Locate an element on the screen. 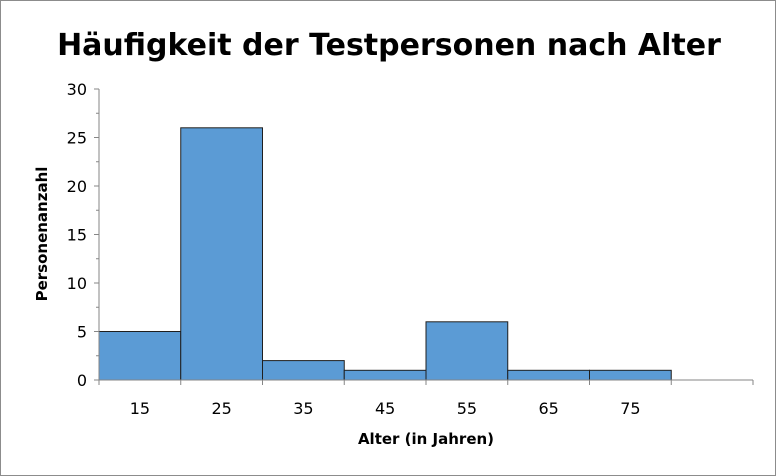 The image size is (776, 476). chart-title: Häufigkeit der Testpersonen nach Alter is located at coordinates (389, 45).